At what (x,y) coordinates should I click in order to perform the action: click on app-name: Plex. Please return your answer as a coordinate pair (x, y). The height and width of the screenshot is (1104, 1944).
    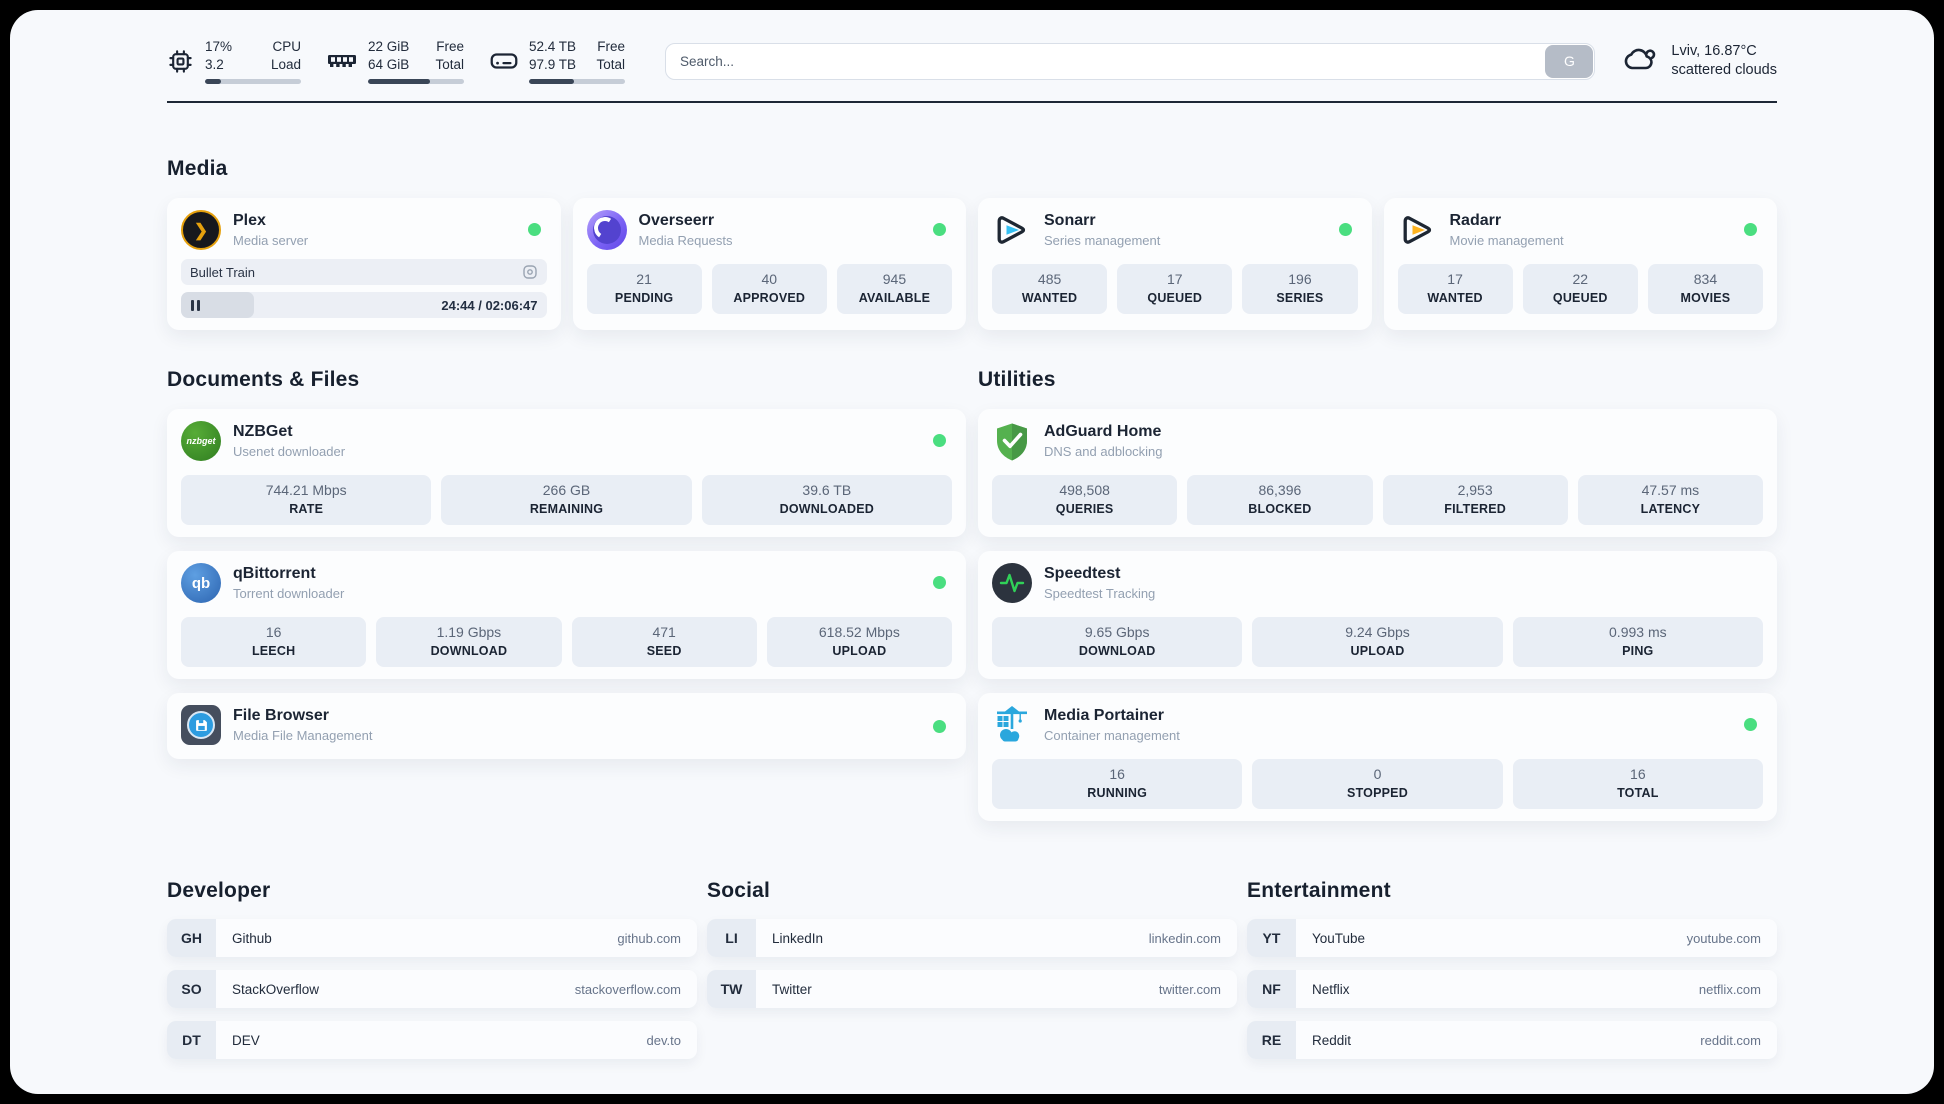
    Looking at the image, I should click on (249, 220).